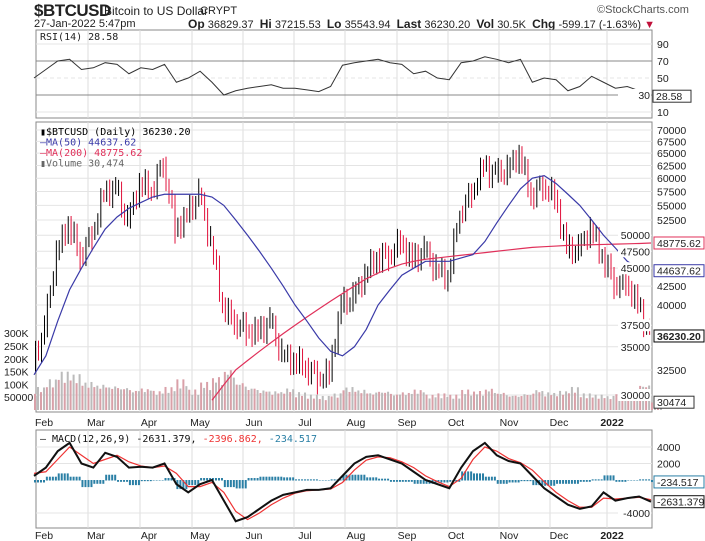 The width and height of the screenshot is (705, 541). What do you see at coordinates (16, 360) in the screenshot?
I see `volume-tick-label: 200K` at bounding box center [16, 360].